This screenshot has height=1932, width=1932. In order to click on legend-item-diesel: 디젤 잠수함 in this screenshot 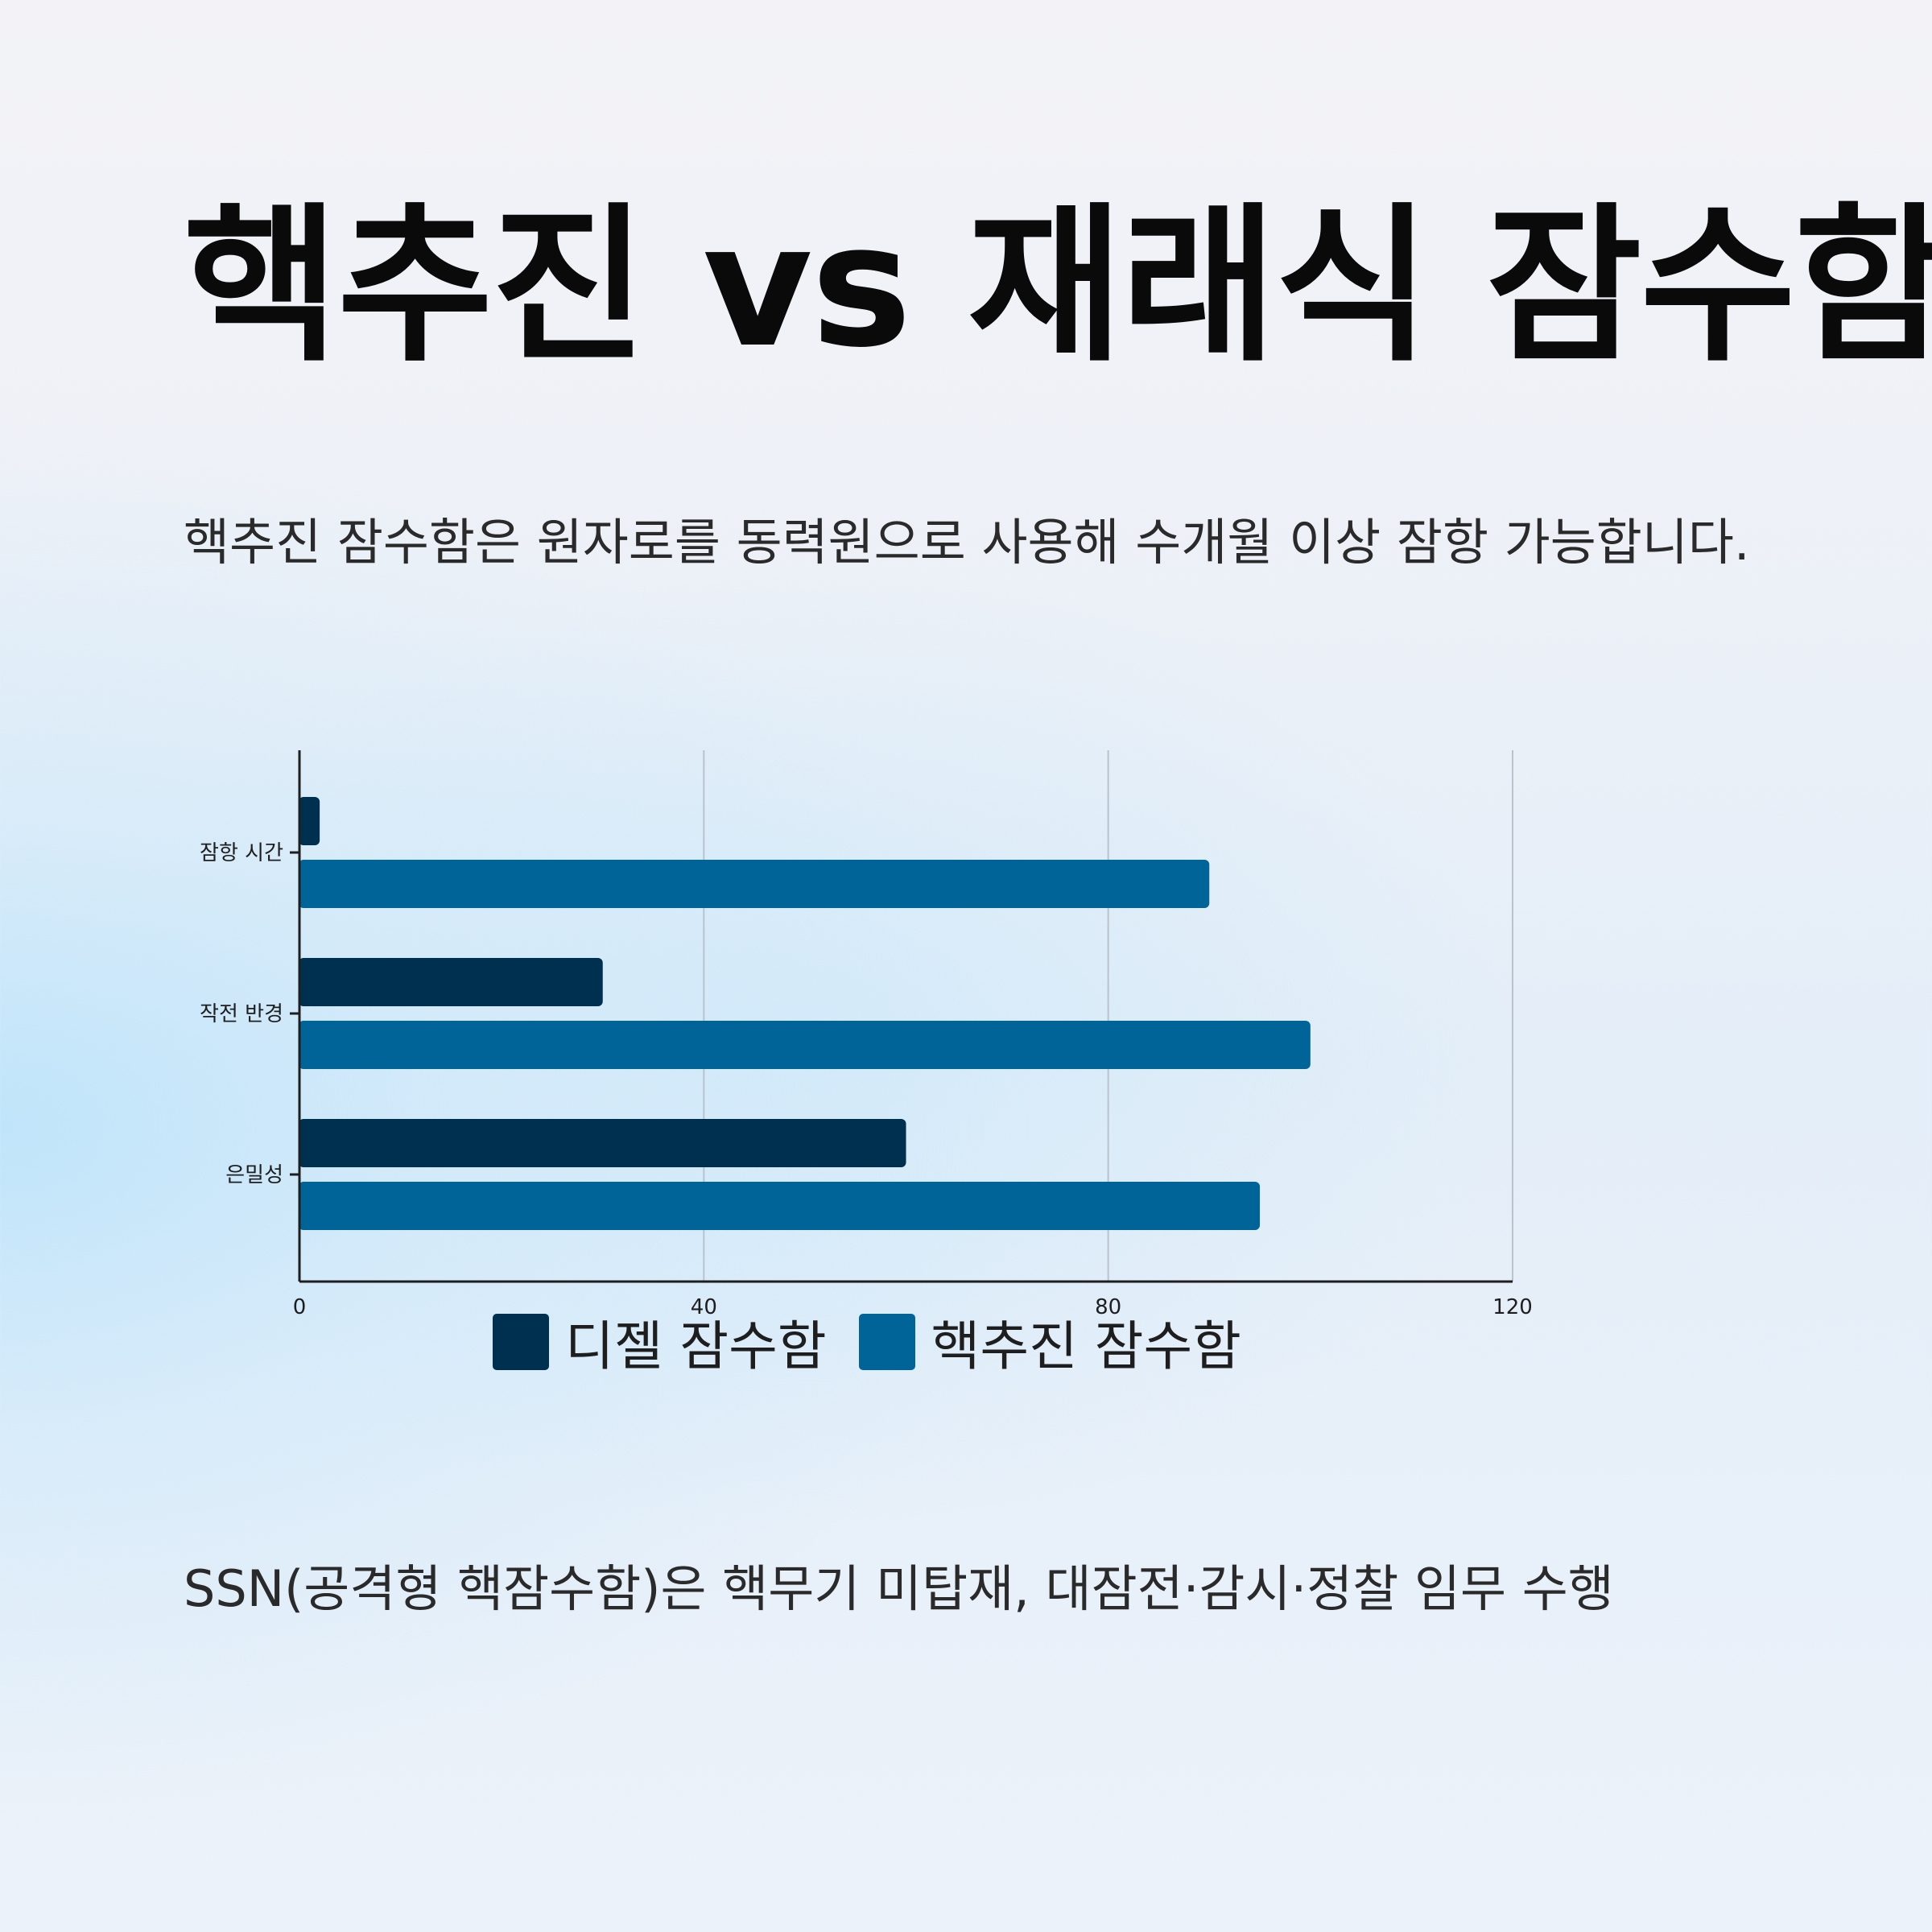, I will do `click(660, 1342)`.